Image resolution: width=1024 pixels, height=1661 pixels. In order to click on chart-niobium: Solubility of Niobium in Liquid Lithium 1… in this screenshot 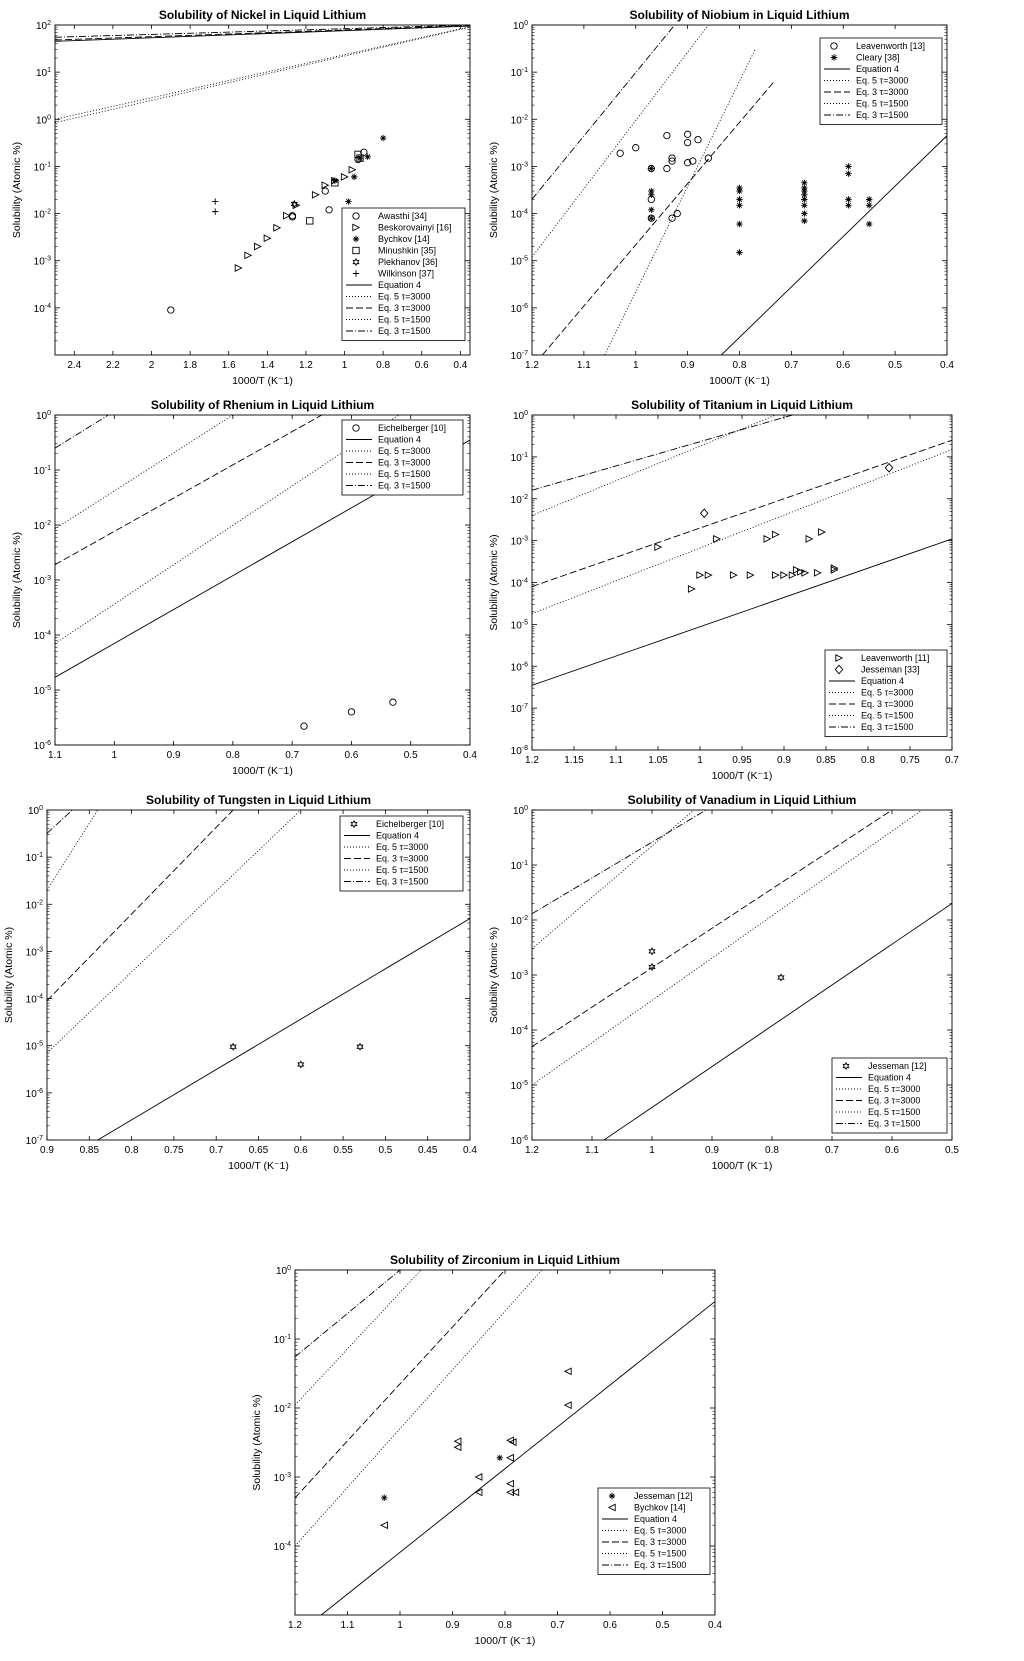, I will do `click(752, 197)`.